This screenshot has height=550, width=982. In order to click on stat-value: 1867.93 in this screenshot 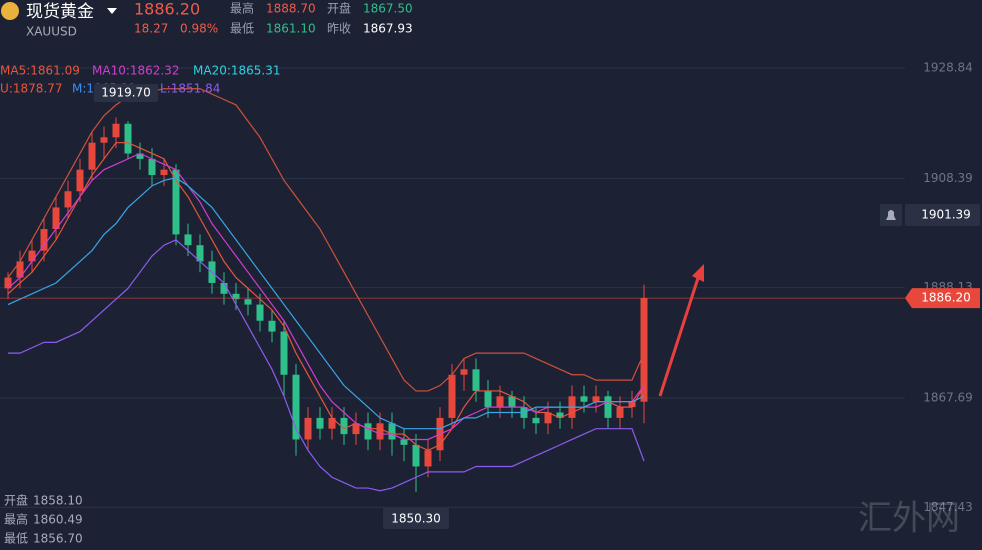, I will do `click(388, 29)`.